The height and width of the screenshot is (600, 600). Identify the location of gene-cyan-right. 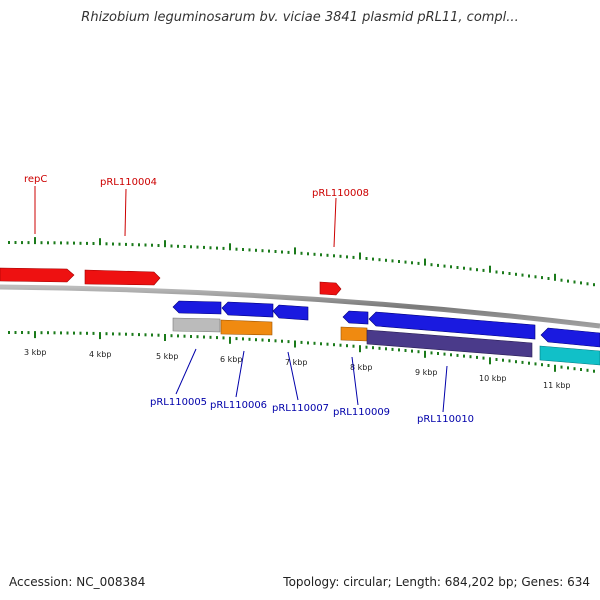
(569, 355).